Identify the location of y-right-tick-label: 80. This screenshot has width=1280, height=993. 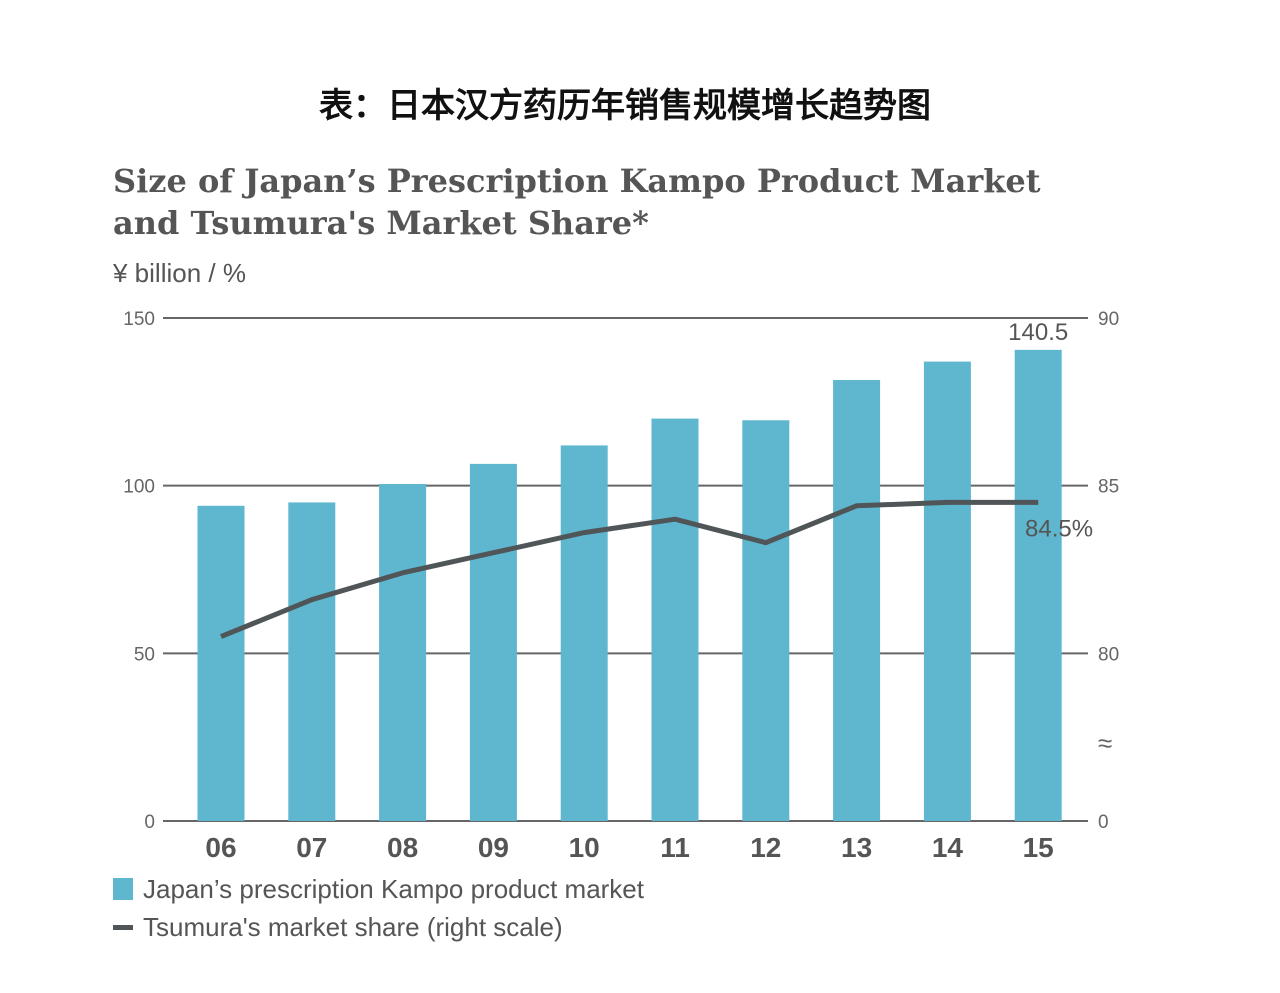
(1108, 654).